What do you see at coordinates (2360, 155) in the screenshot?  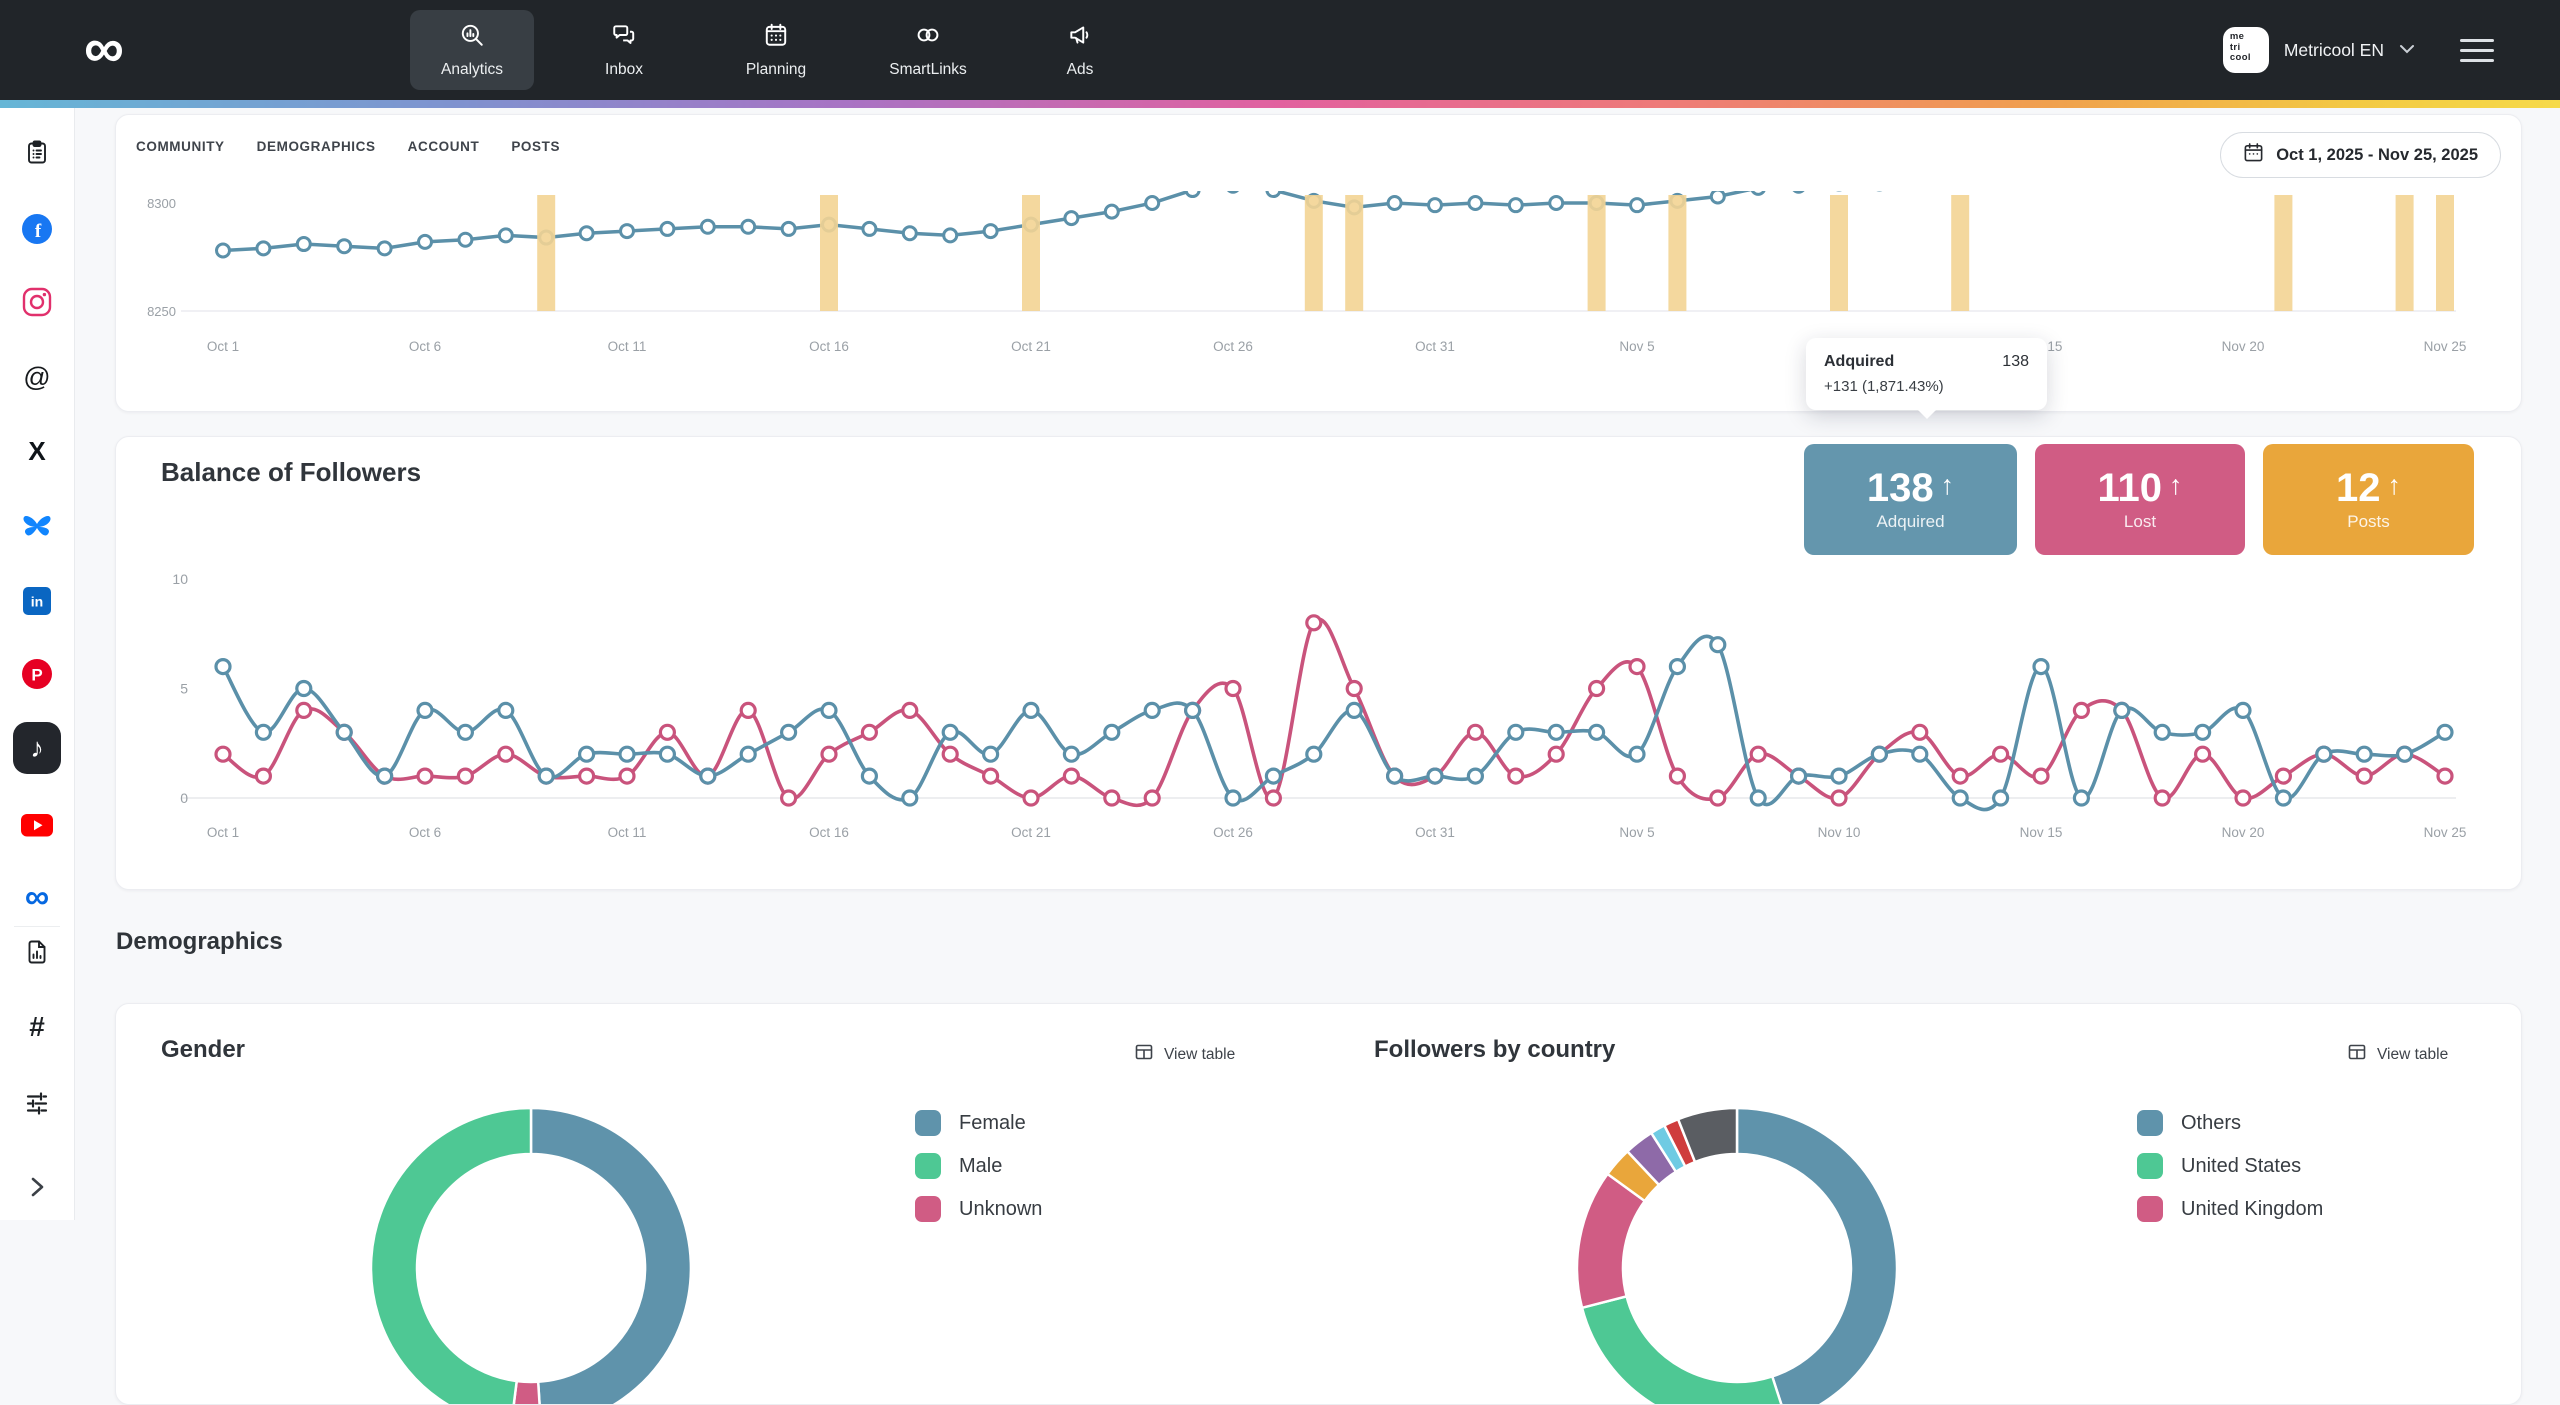 I see `date-range-picker: Oct 1, 2025 - Nov 25, 2025` at bounding box center [2360, 155].